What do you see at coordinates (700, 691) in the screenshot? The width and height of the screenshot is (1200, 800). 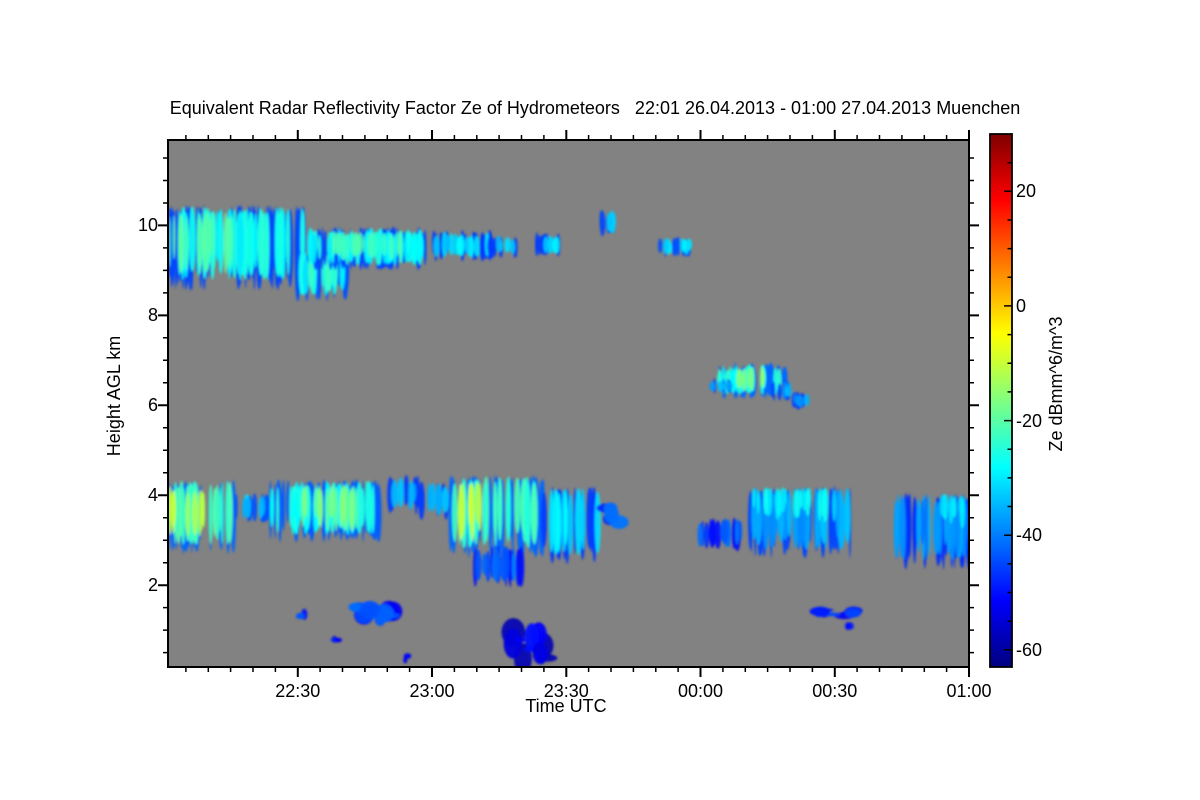 I see `x-tick-label-00:00: 00:00` at bounding box center [700, 691].